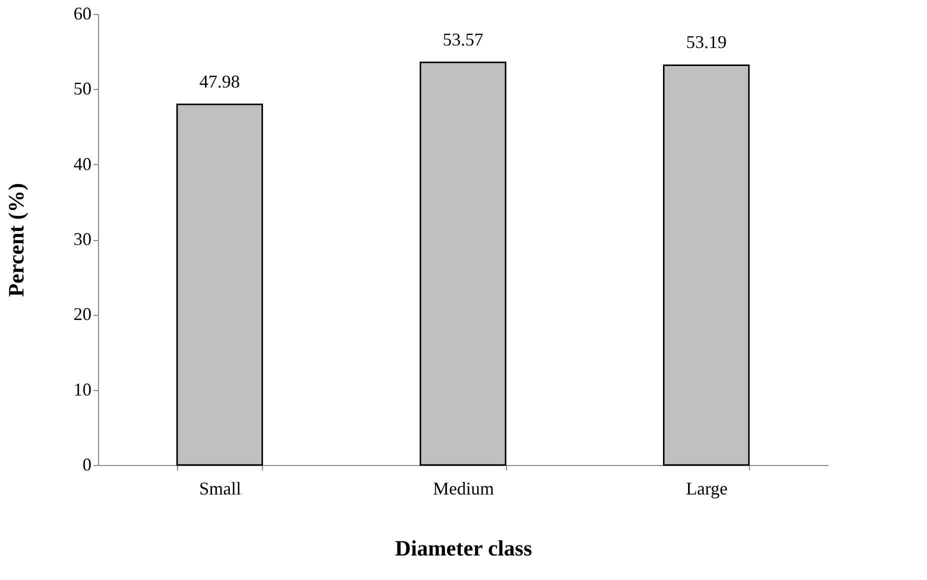 This screenshot has height=580, width=927. What do you see at coordinates (706, 42) in the screenshot?
I see `data-label: 53.19` at bounding box center [706, 42].